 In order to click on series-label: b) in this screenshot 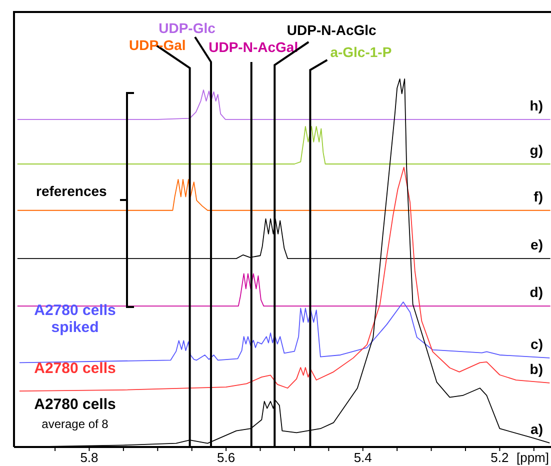, I will do `click(536, 368)`.